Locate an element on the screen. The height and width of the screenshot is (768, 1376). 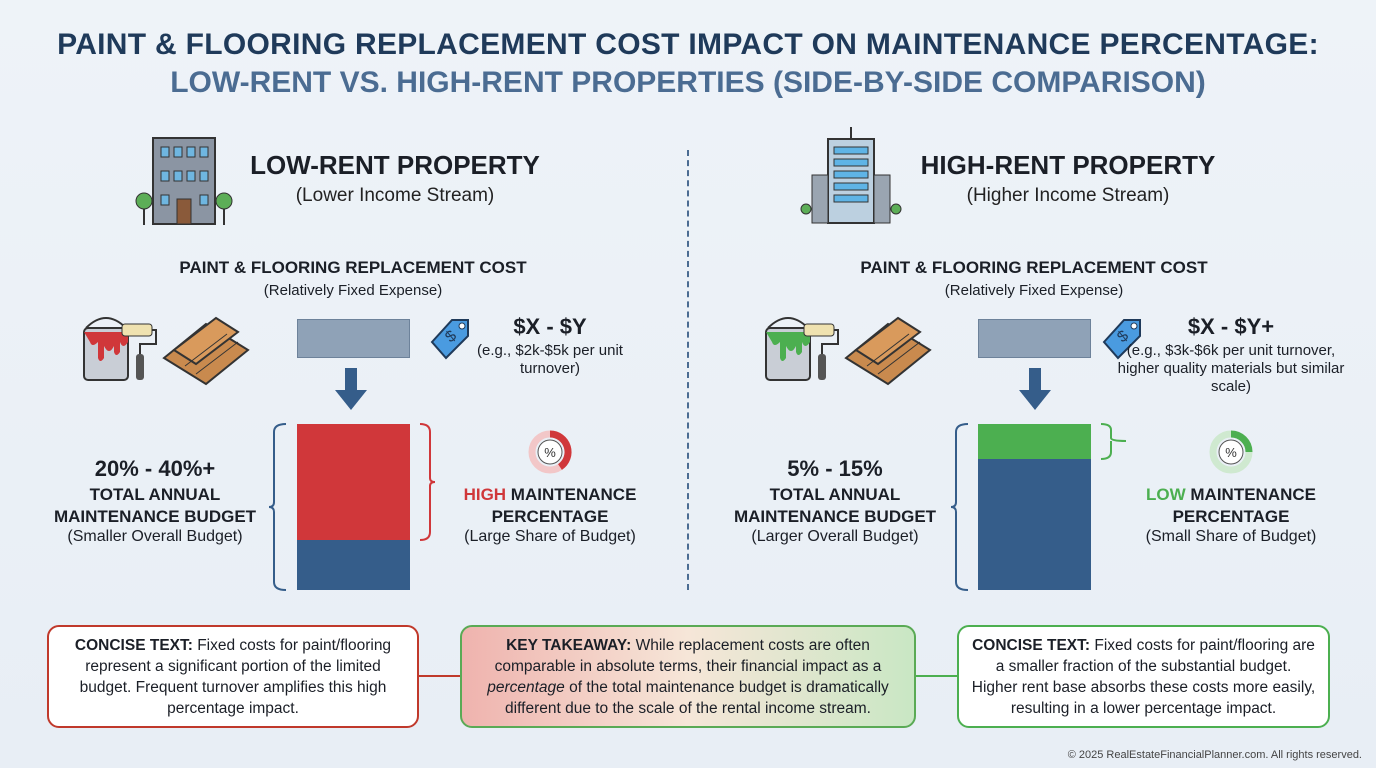
low-level-sub: (Large Share of Budget) is located at coordinates (550, 536).